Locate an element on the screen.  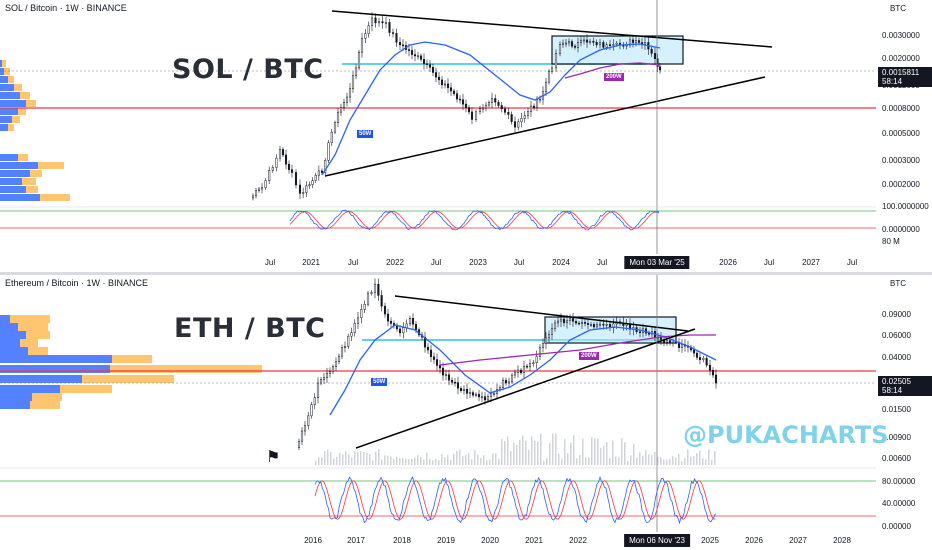
pane-divider is located at coordinates (466, 273).